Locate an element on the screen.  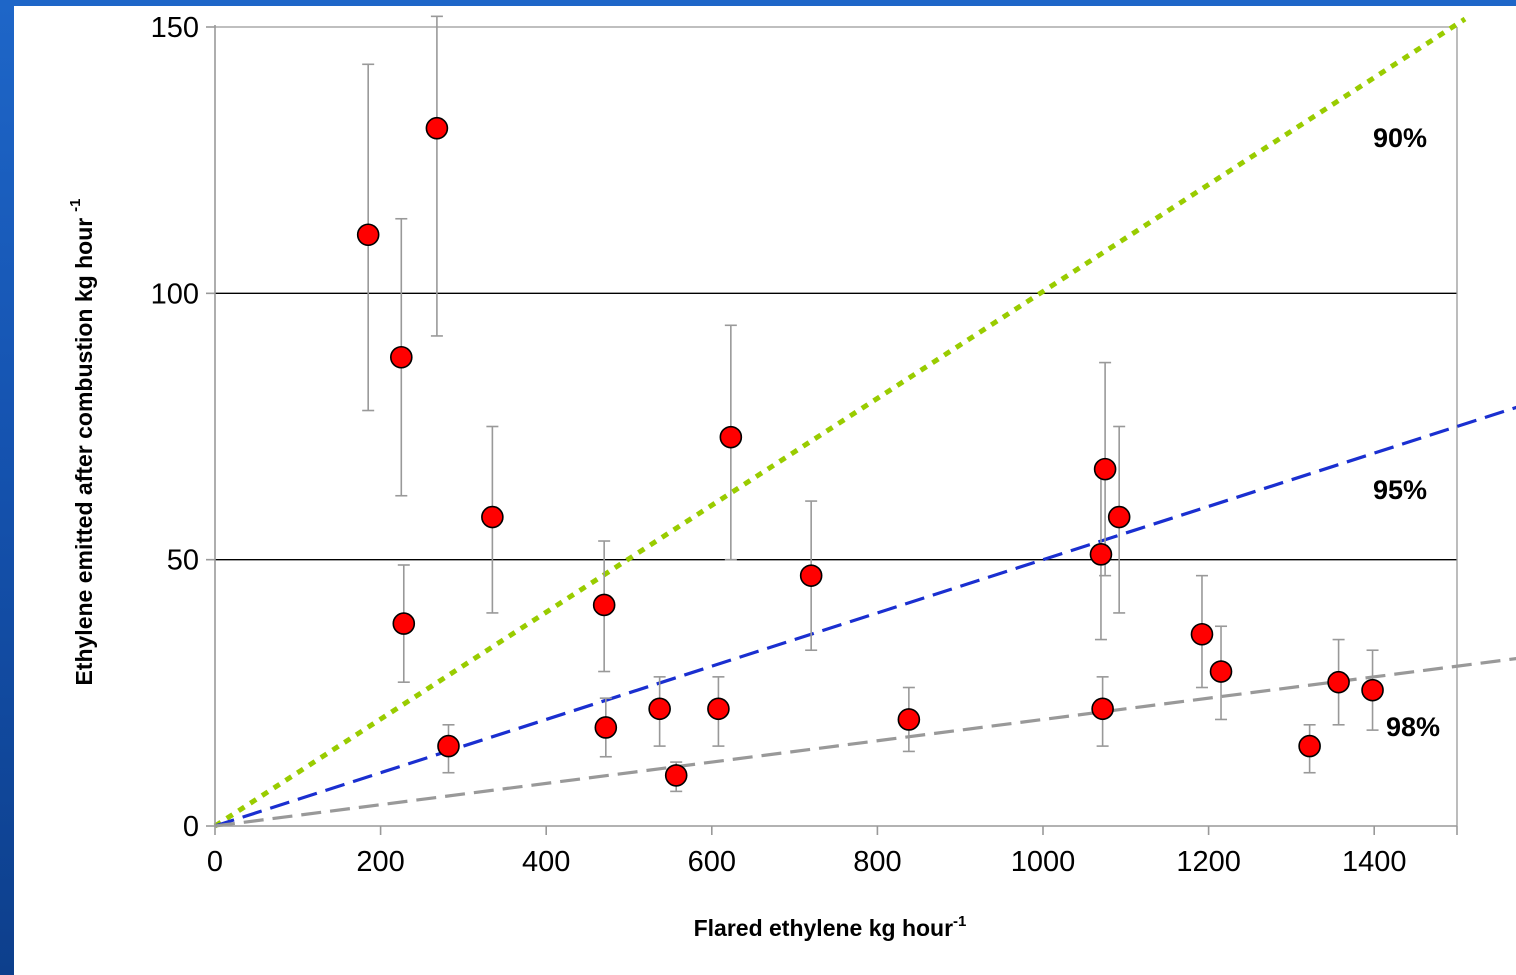
label-95-percent: 95% is located at coordinates (1400, 490).